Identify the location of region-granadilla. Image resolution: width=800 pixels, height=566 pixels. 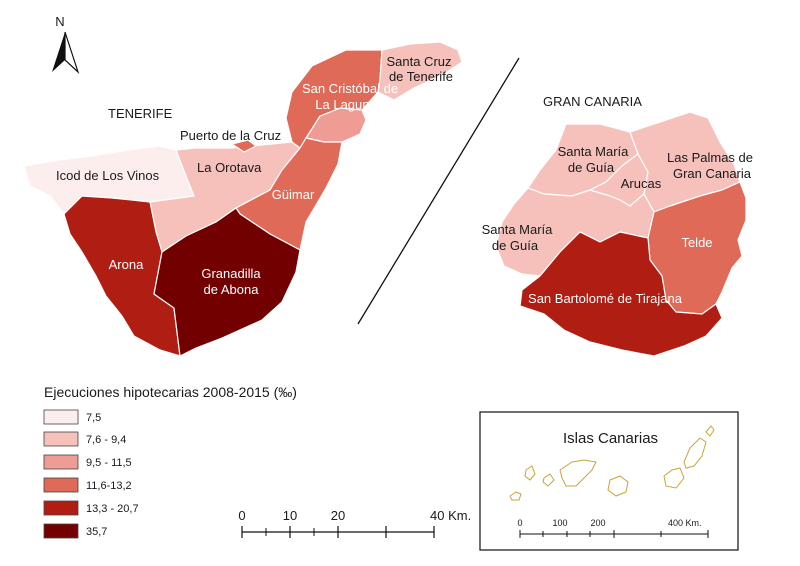
(227, 282).